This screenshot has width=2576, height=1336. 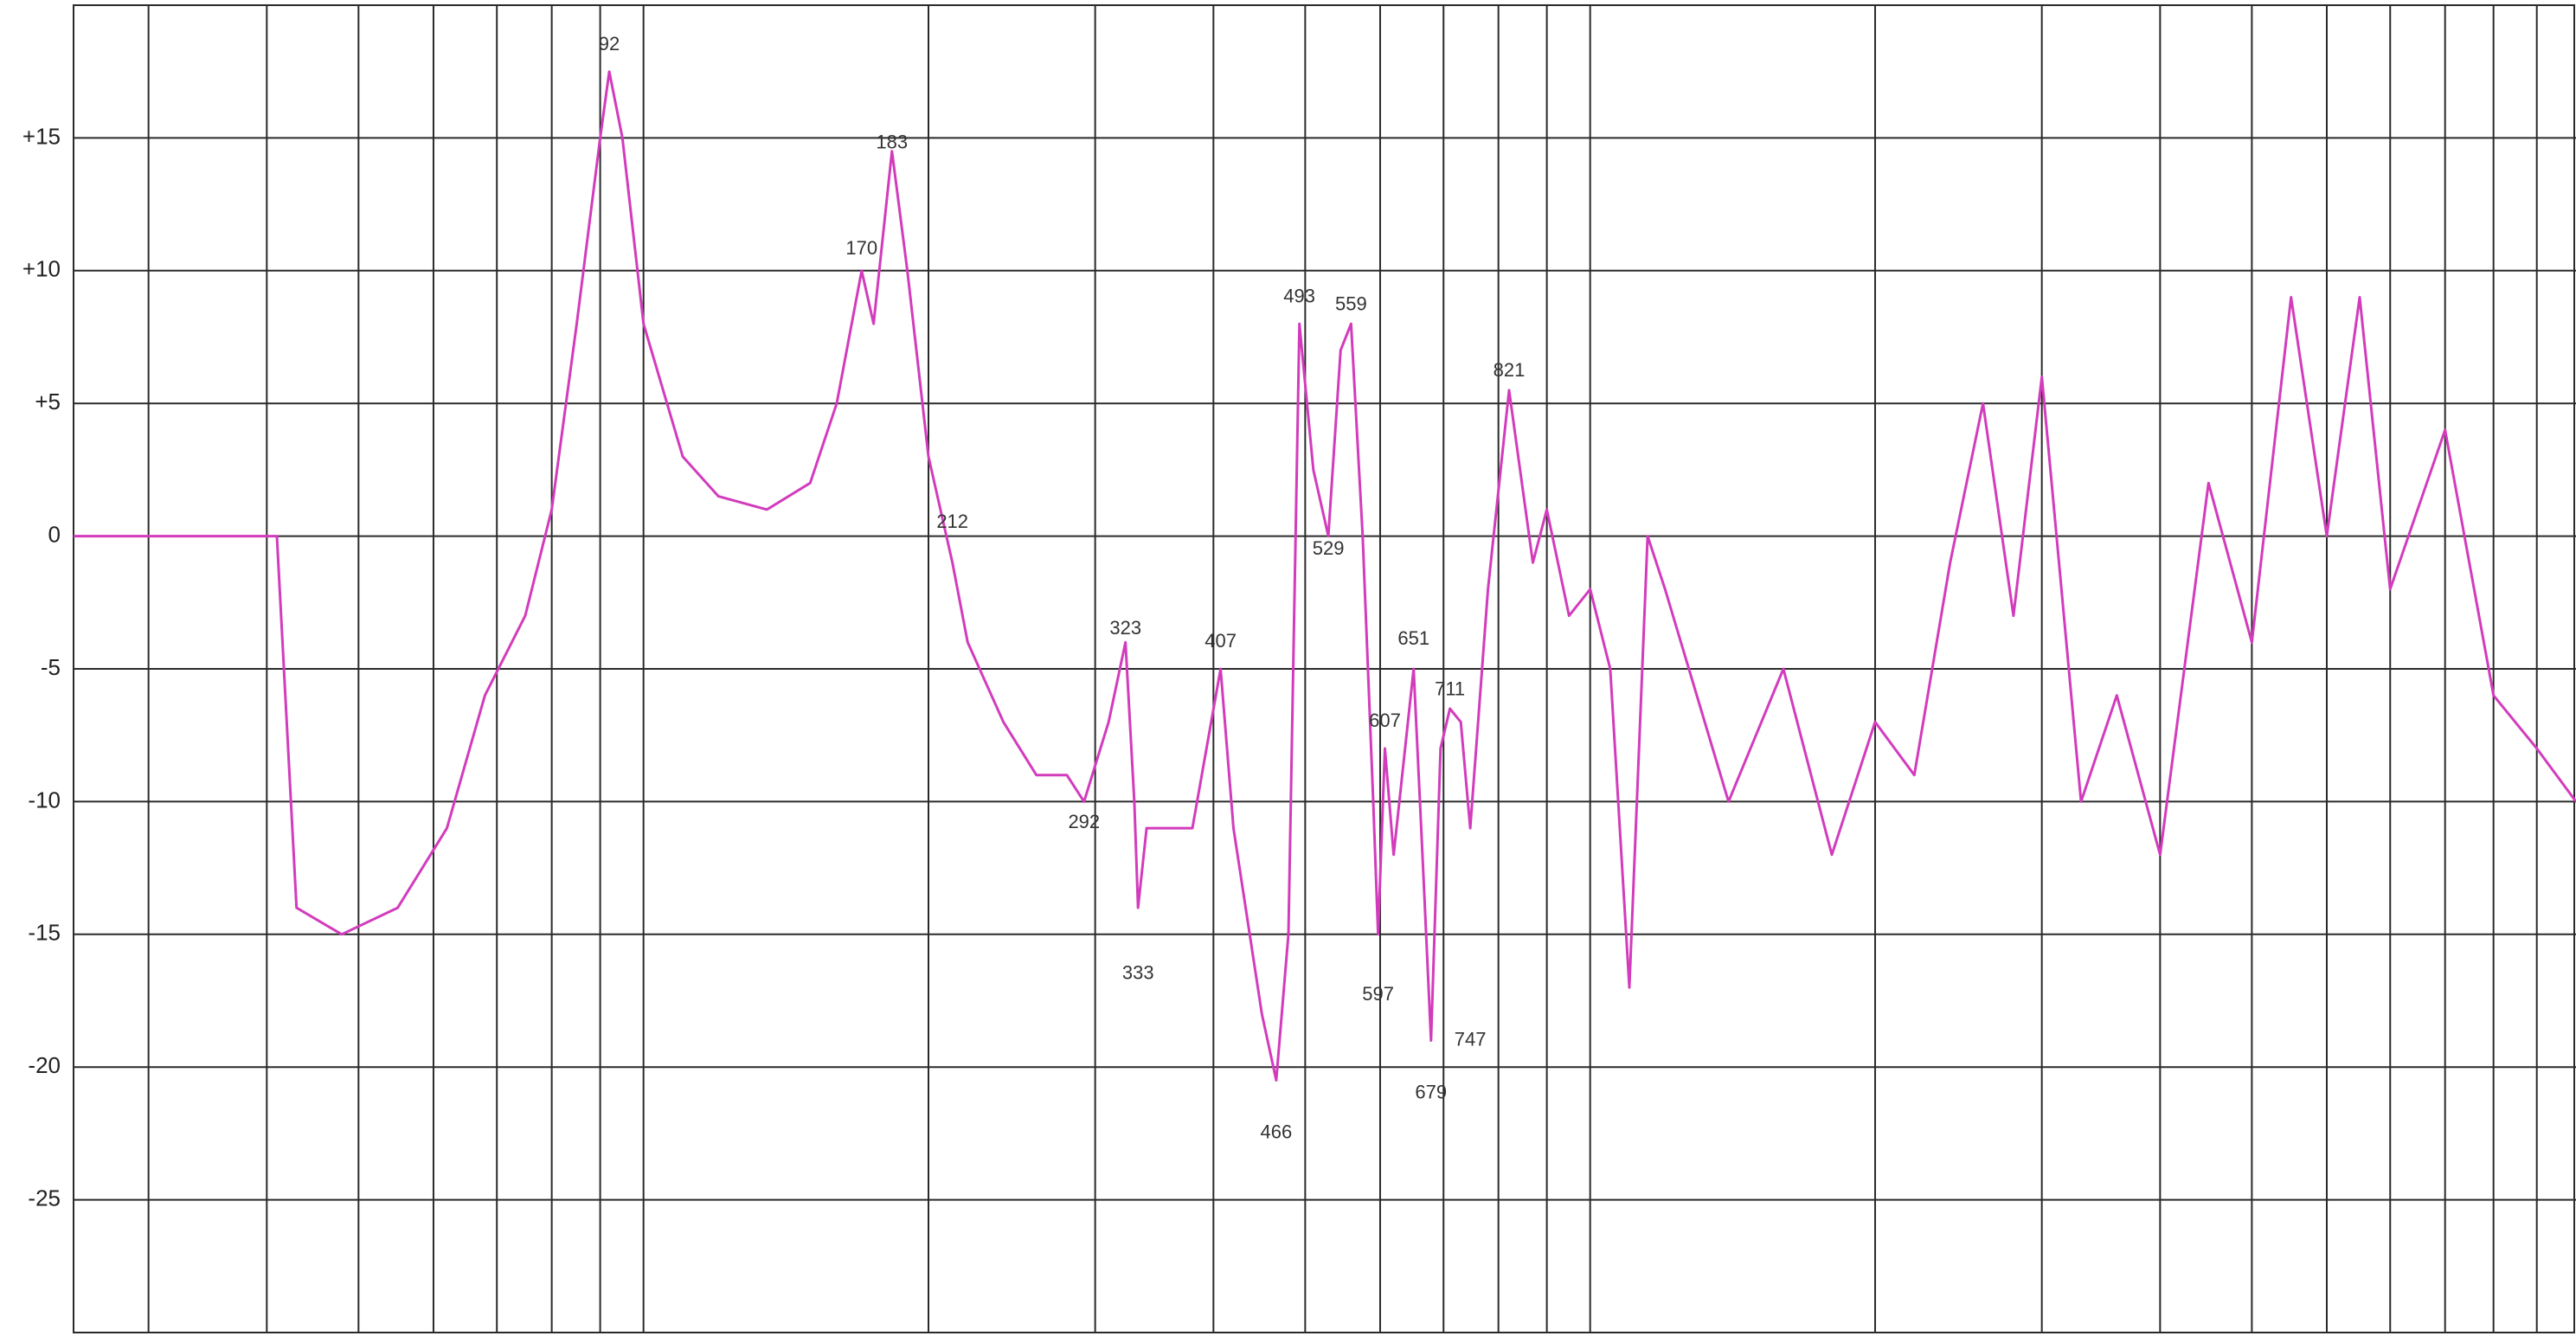 What do you see at coordinates (1138, 973) in the screenshot?
I see `peak-annotation: 333` at bounding box center [1138, 973].